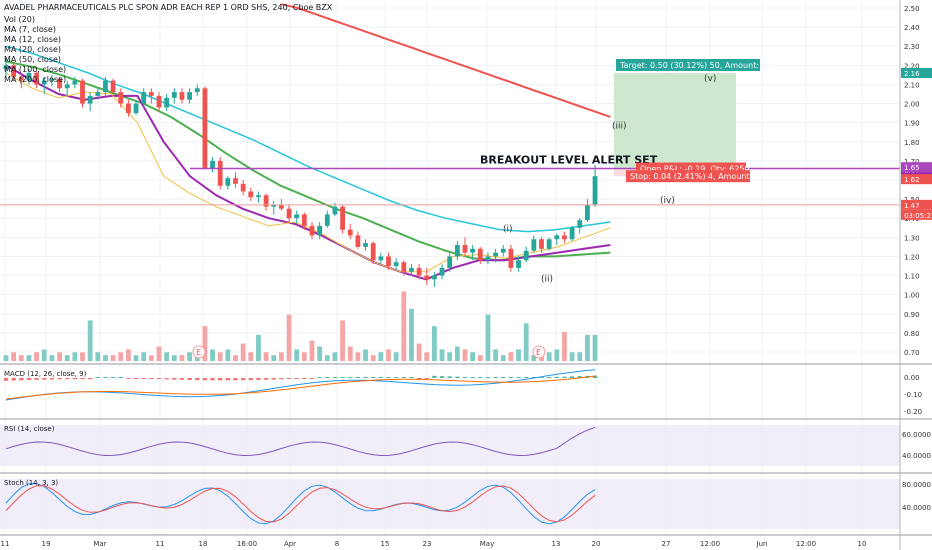 This screenshot has width=932, height=550. I want to click on wave-label-iv: (iv), so click(667, 201).